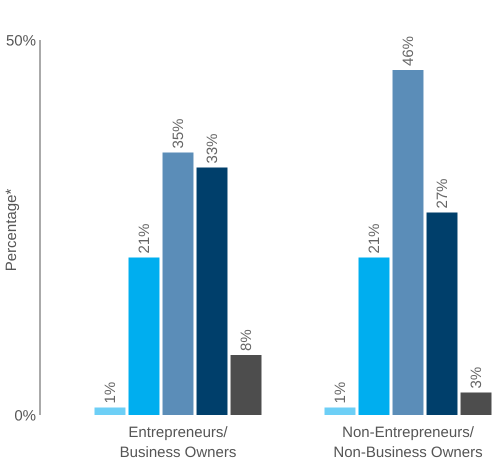 Image resolution: width=496 pixels, height=470 pixels. What do you see at coordinates (213, 148) in the screenshot?
I see `data-label: 33%` at bounding box center [213, 148].